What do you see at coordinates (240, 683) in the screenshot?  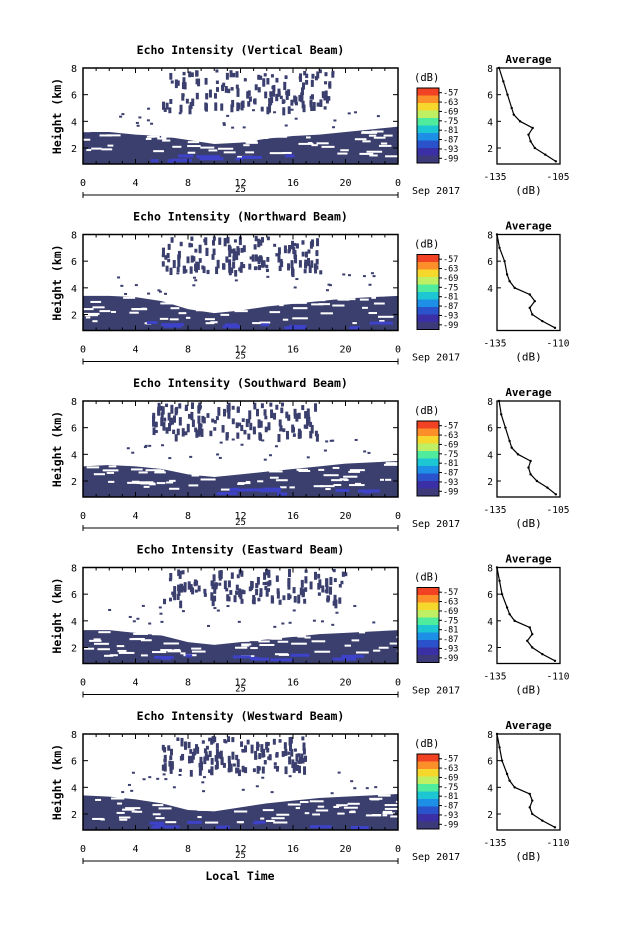 I see `x-tick-label: 12` at bounding box center [240, 683].